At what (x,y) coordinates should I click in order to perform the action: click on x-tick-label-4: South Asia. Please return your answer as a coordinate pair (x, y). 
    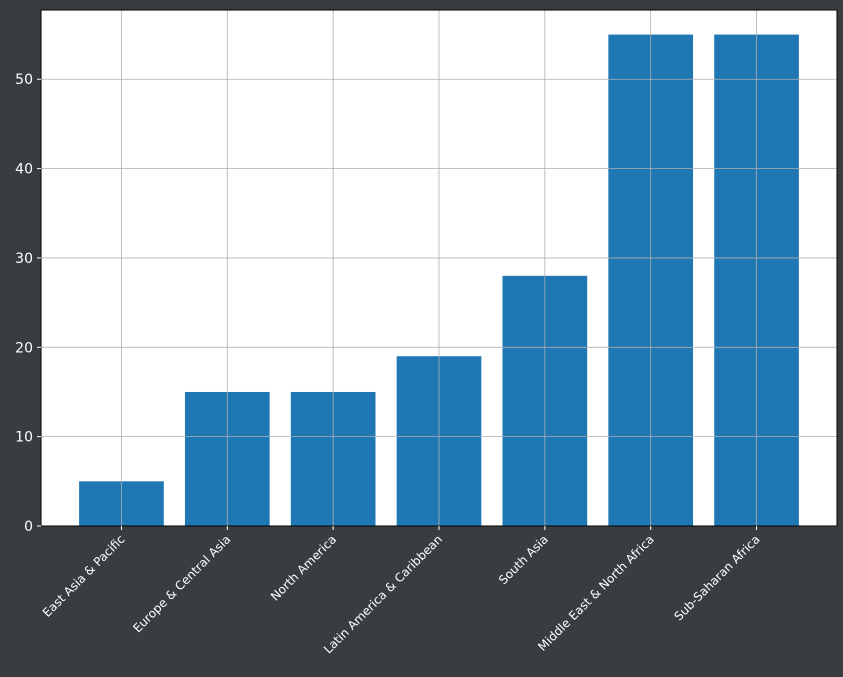
    Looking at the image, I should click on (523, 559).